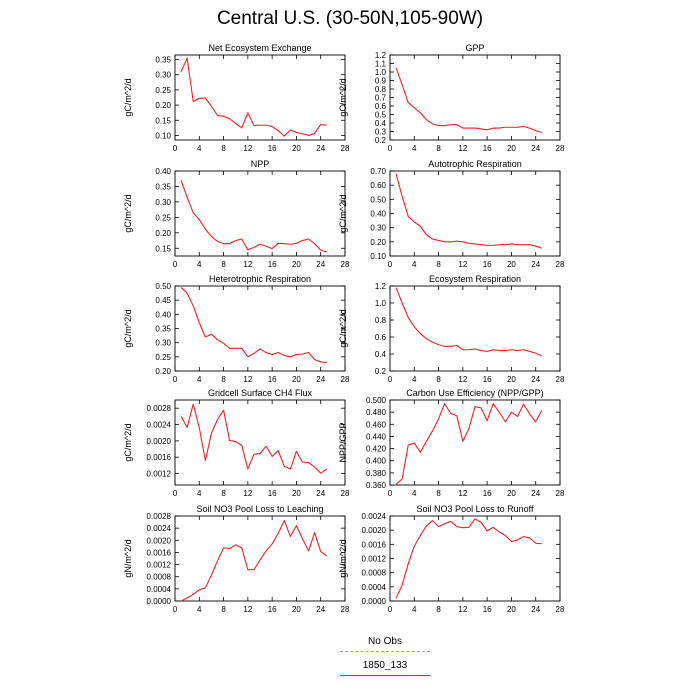 The width and height of the screenshot is (700, 700). Describe the element at coordinates (159, 516) in the screenshot. I see `y-tick-label: 0.0028` at that location.